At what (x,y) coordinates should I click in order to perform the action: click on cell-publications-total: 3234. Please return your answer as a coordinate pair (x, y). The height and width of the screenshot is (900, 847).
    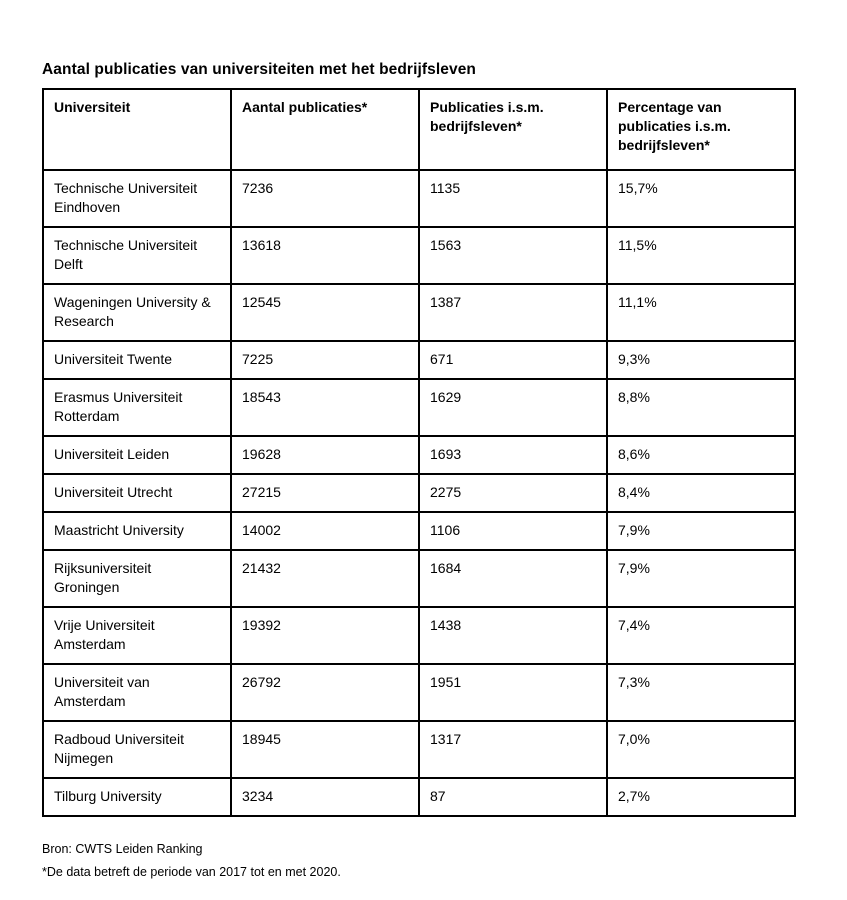
    Looking at the image, I should click on (325, 797).